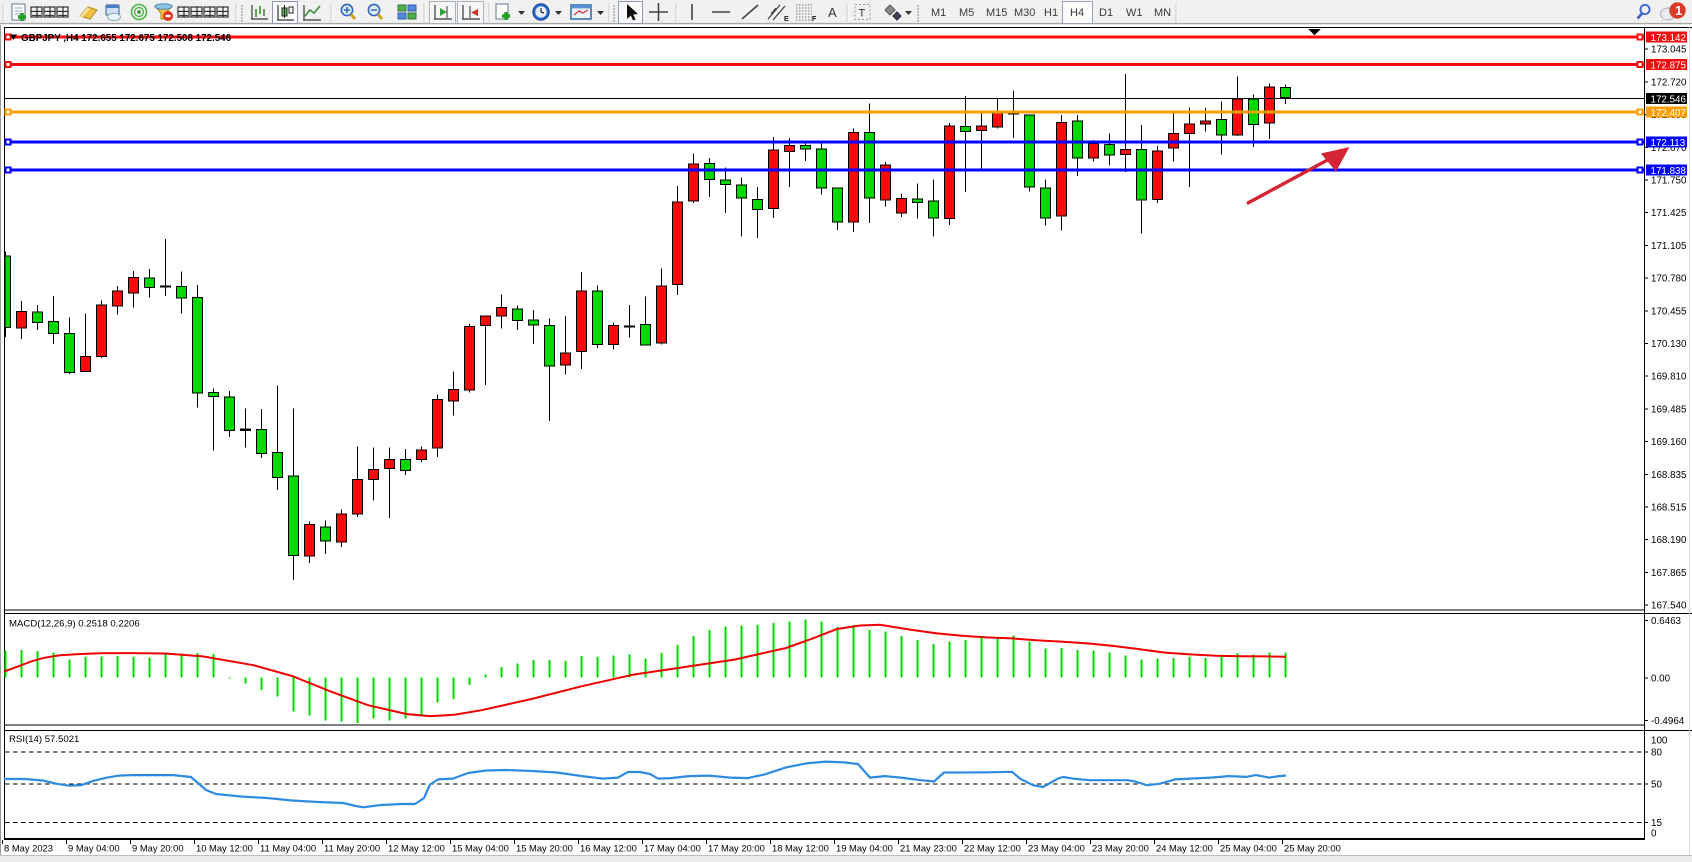  Describe the element at coordinates (1669, 606) in the screenshot. I see `svg-text: 167.540` at that location.